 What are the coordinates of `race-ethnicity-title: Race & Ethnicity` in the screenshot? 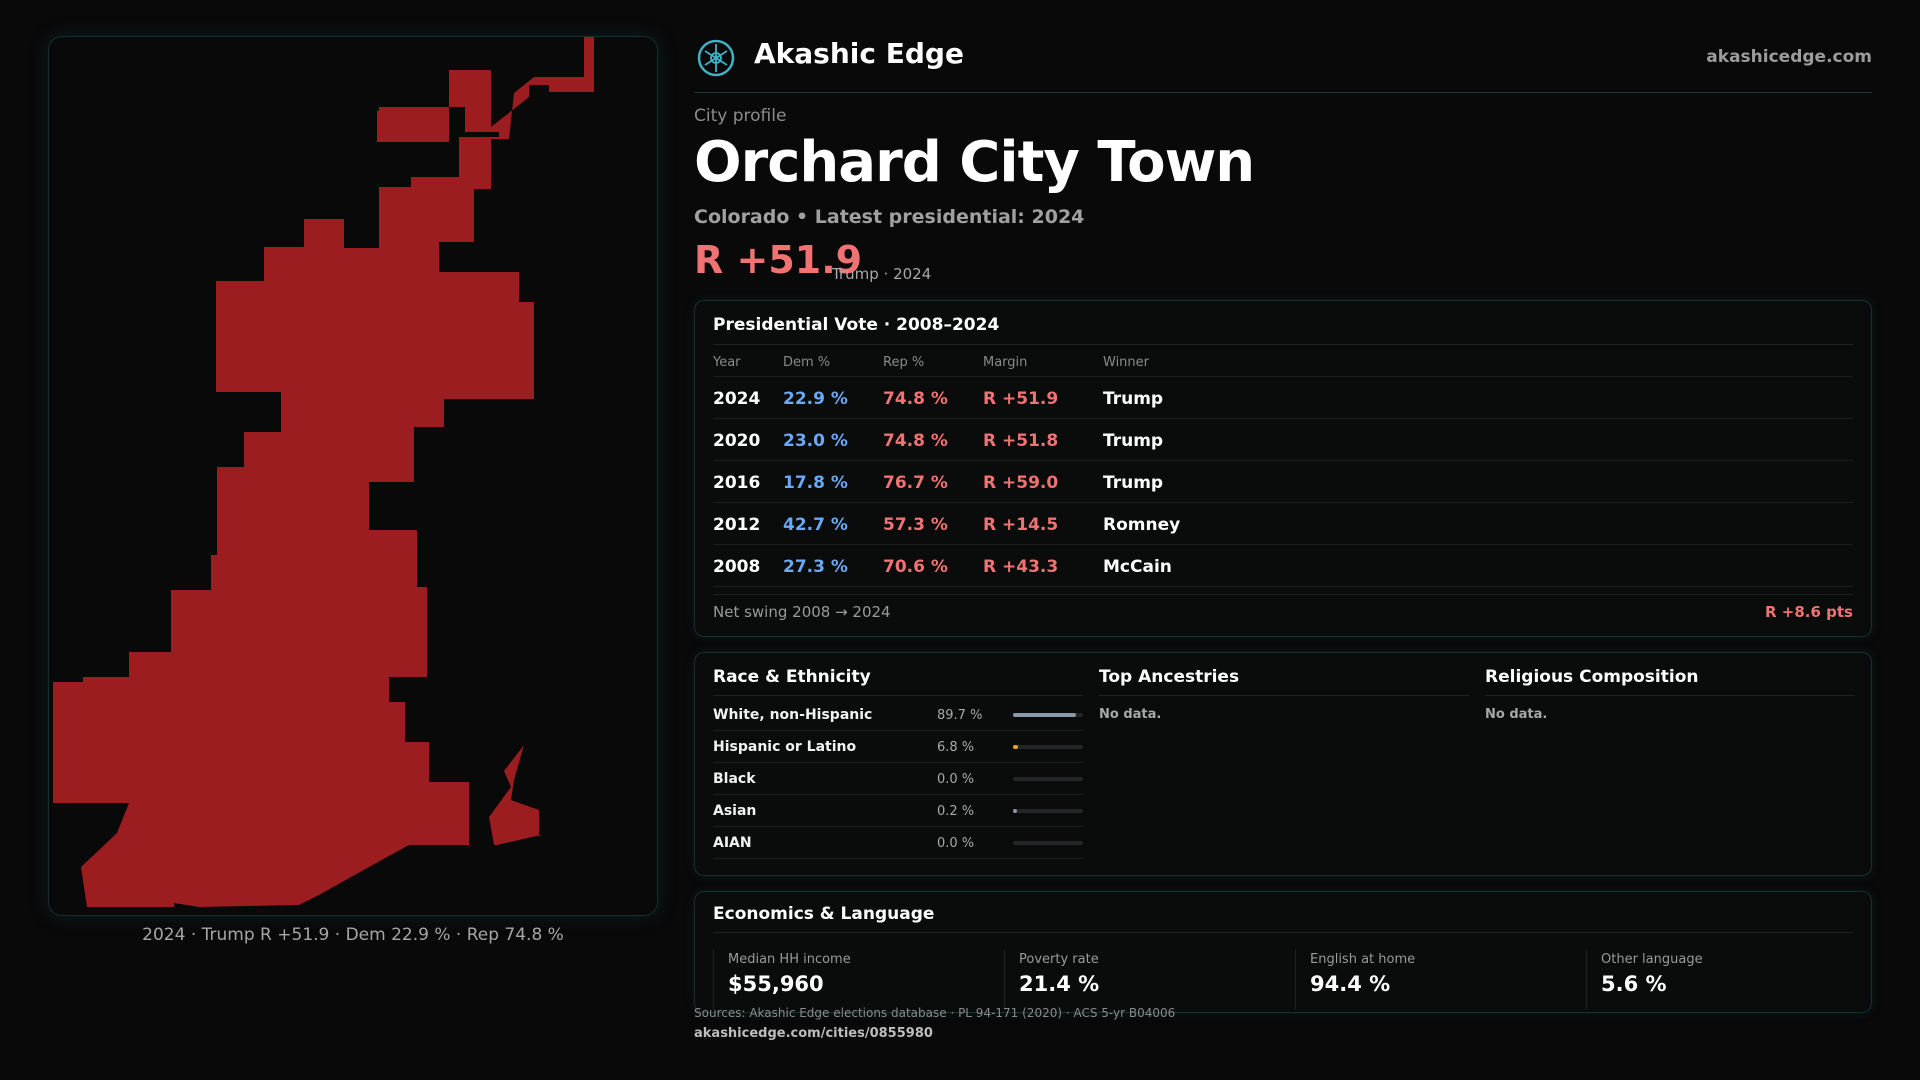 It's located at (792, 677).